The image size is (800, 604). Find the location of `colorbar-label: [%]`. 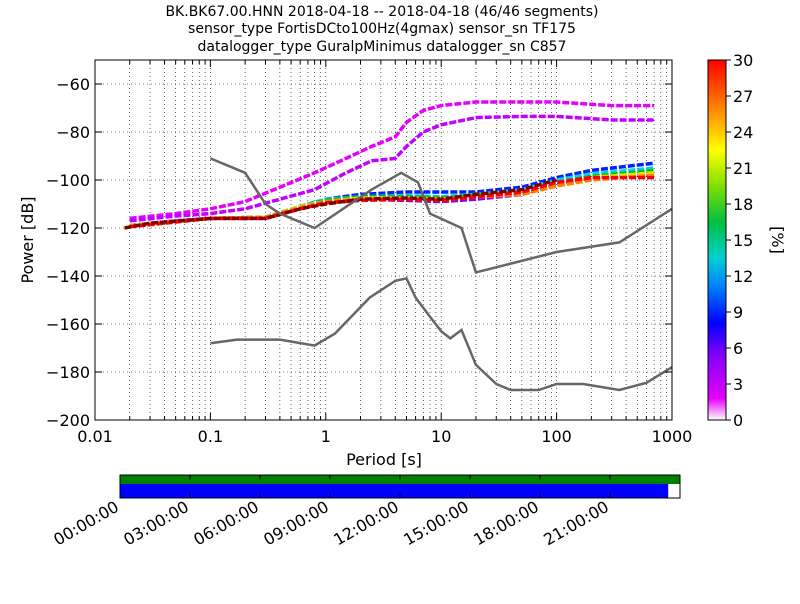

colorbar-label: [%] is located at coordinates (777, 240).